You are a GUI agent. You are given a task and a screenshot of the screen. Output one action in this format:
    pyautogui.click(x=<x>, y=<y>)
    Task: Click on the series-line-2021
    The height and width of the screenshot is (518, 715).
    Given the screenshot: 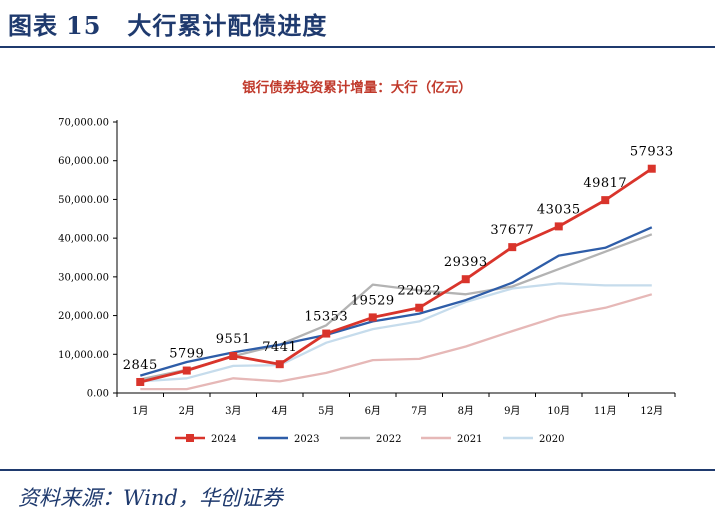 What is the action you would take?
    pyautogui.click(x=396, y=342)
    